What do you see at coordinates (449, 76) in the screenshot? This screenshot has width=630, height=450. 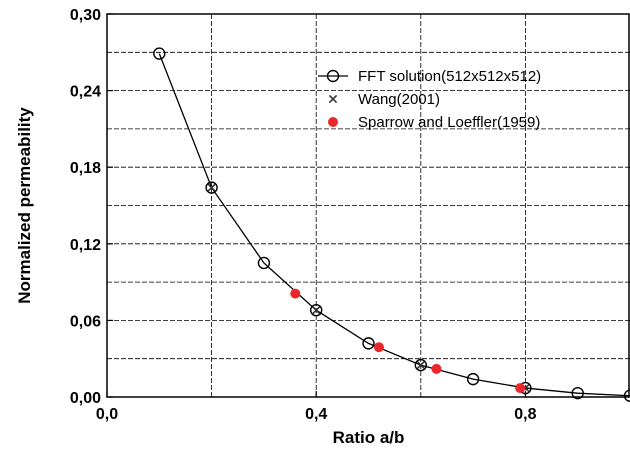 I see `legend-label-0: FFT solution(512x512x512)` at bounding box center [449, 76].